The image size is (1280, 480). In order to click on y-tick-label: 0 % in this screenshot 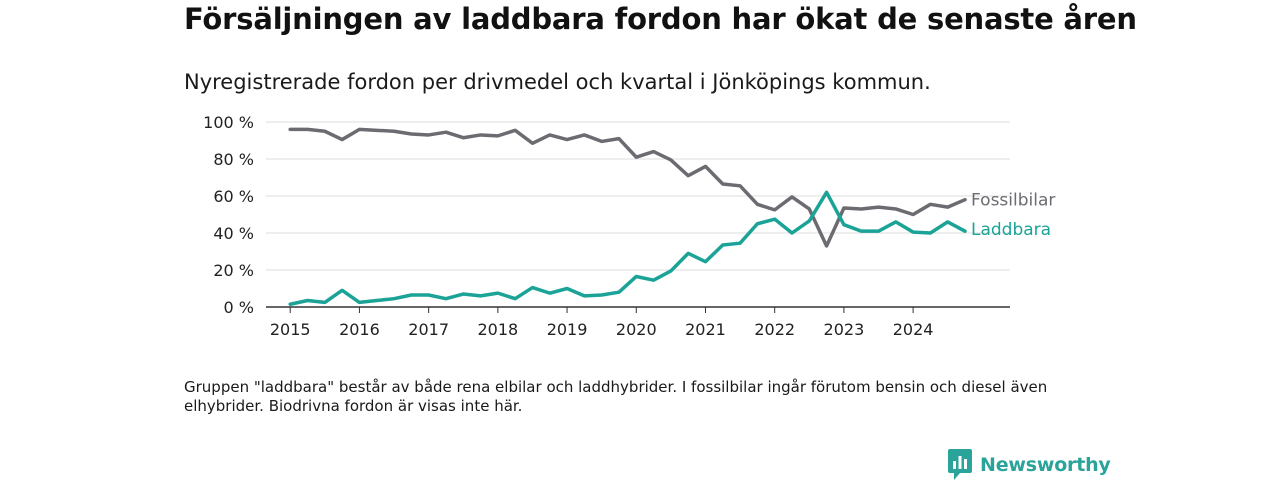, I will do `click(239, 307)`.